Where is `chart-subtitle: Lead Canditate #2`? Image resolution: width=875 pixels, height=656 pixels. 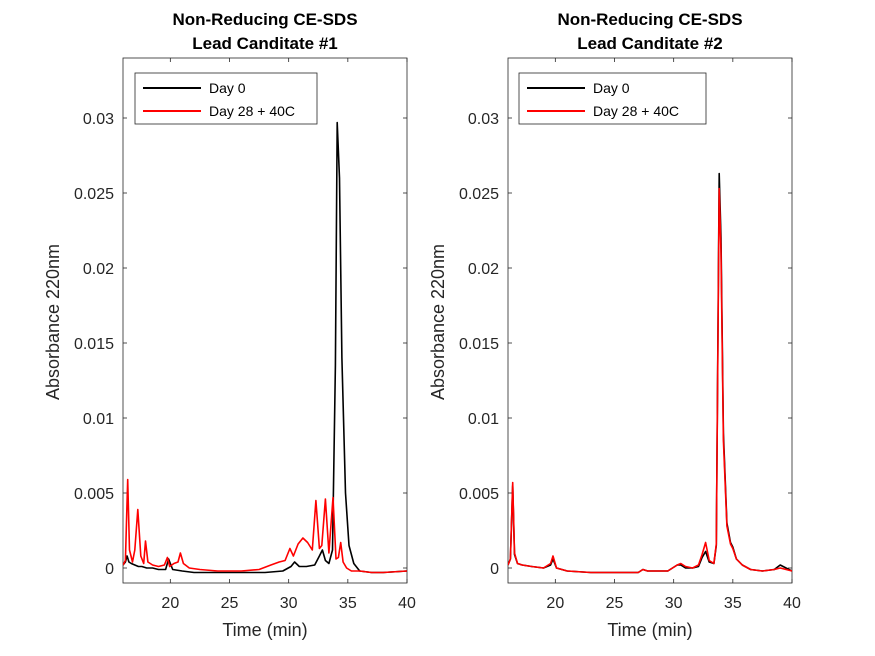
chart-subtitle: Lead Canditate #2 is located at coordinates (650, 43).